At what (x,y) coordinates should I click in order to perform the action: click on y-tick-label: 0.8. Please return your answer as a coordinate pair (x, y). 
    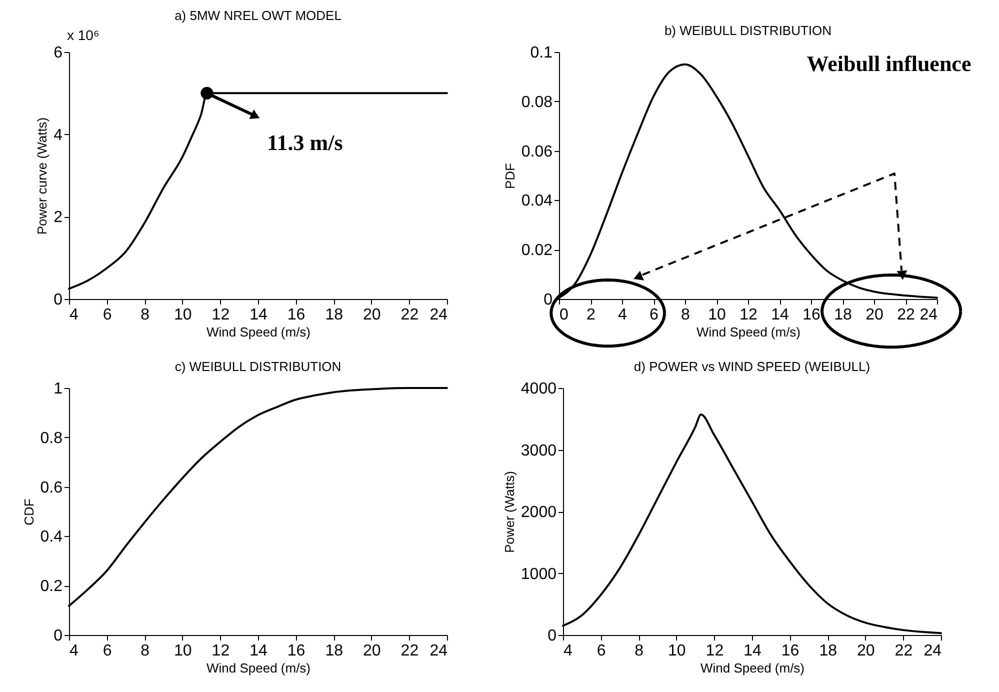
    Looking at the image, I should click on (51, 438).